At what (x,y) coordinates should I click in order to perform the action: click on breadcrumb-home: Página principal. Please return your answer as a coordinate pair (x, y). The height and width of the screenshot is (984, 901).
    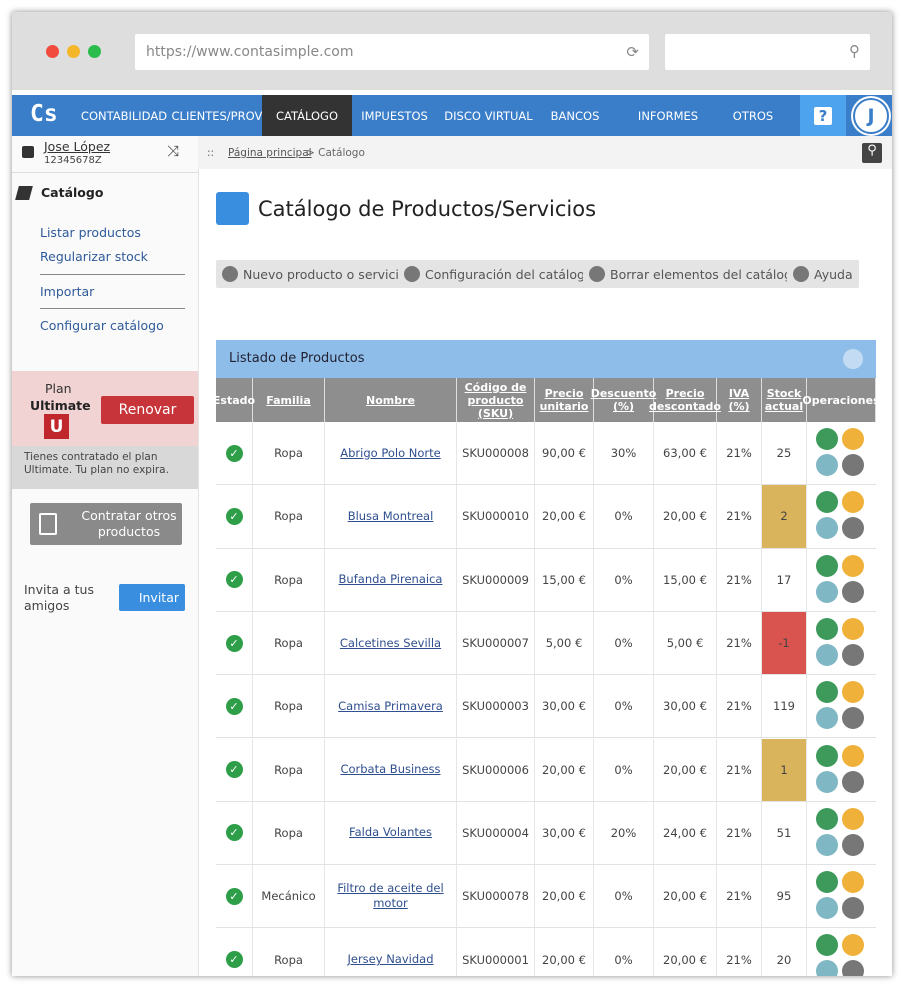
    Looking at the image, I should click on (270, 153).